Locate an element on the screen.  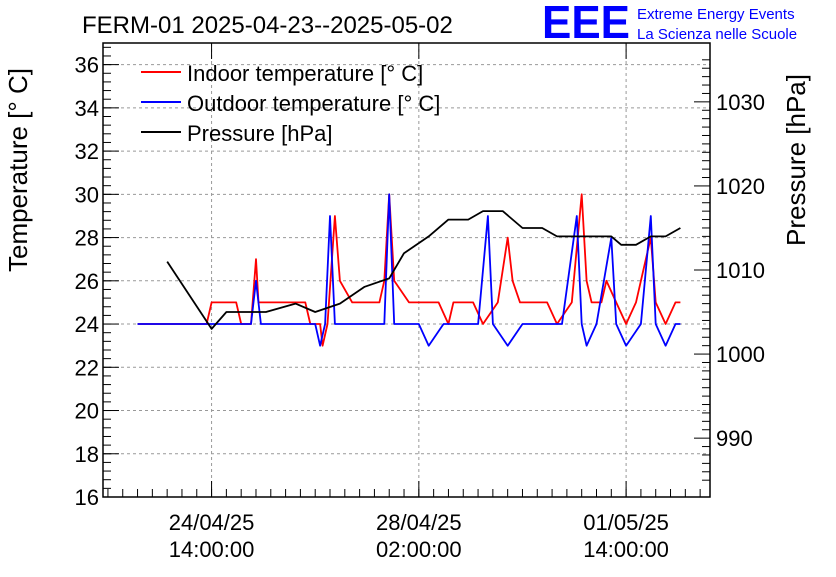
y-tick-label: 28 is located at coordinates (87, 238).